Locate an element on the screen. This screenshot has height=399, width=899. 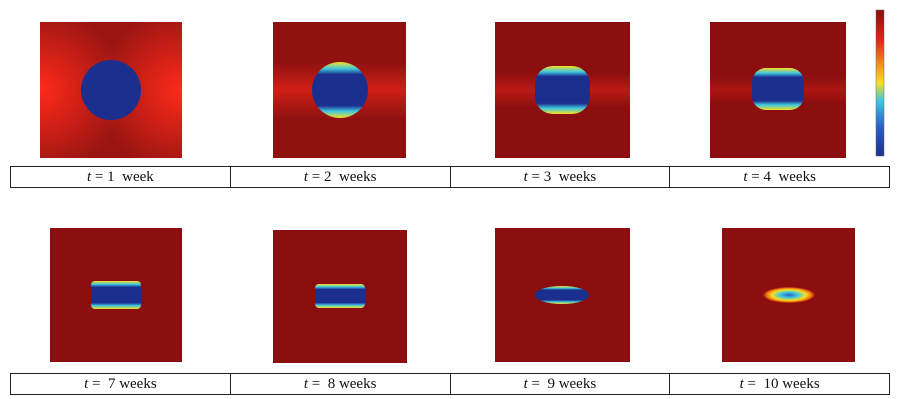
caption-cell: t = 2 weeks is located at coordinates (340, 177).